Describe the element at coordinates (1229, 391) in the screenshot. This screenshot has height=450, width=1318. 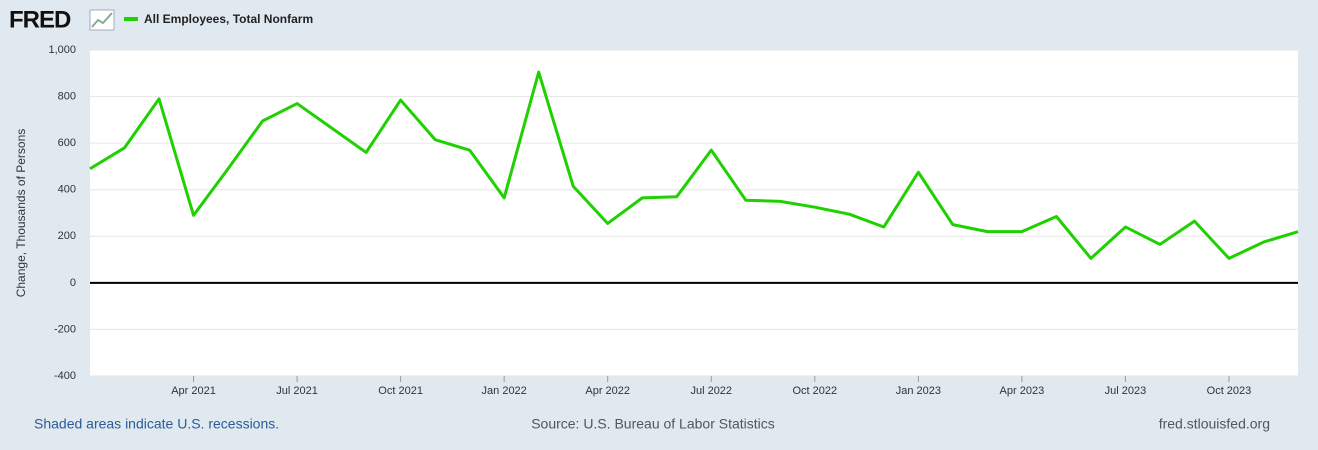
I see `x-tick-label: Oct 2023` at that location.